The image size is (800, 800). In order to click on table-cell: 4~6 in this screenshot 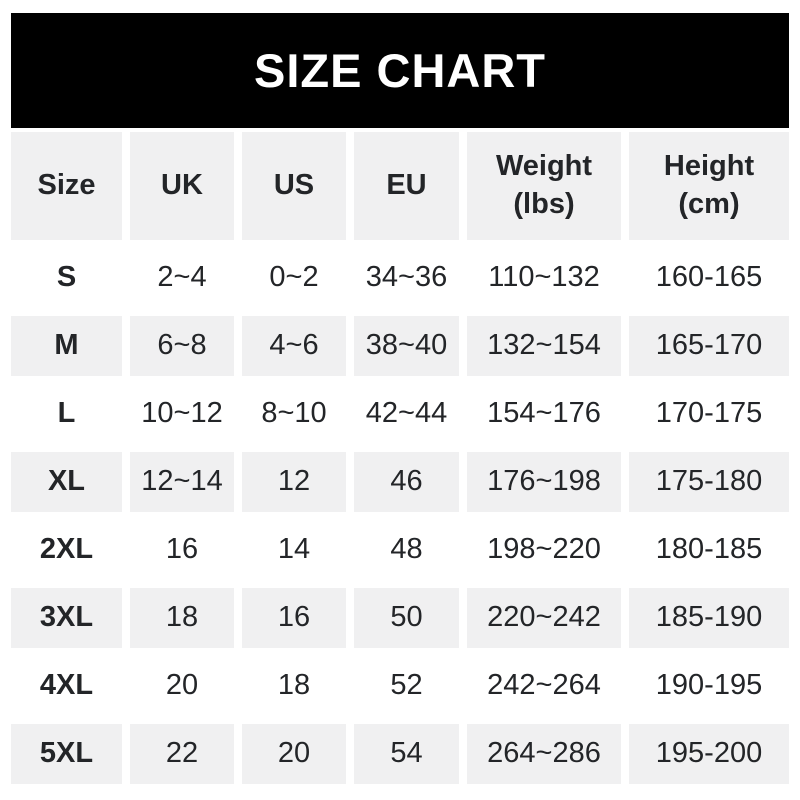, I will do `click(294, 346)`.